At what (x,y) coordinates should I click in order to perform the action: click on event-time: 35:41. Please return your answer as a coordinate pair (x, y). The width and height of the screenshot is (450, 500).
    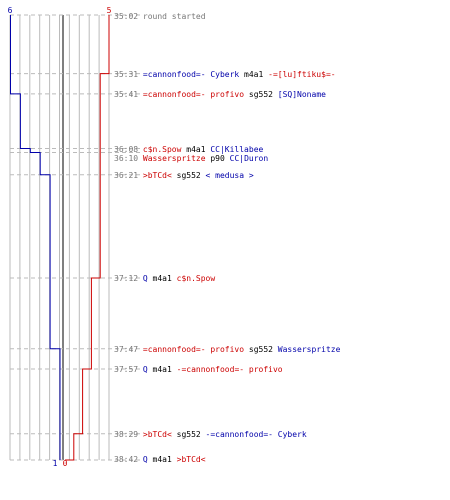
    Looking at the image, I should click on (128, 94).